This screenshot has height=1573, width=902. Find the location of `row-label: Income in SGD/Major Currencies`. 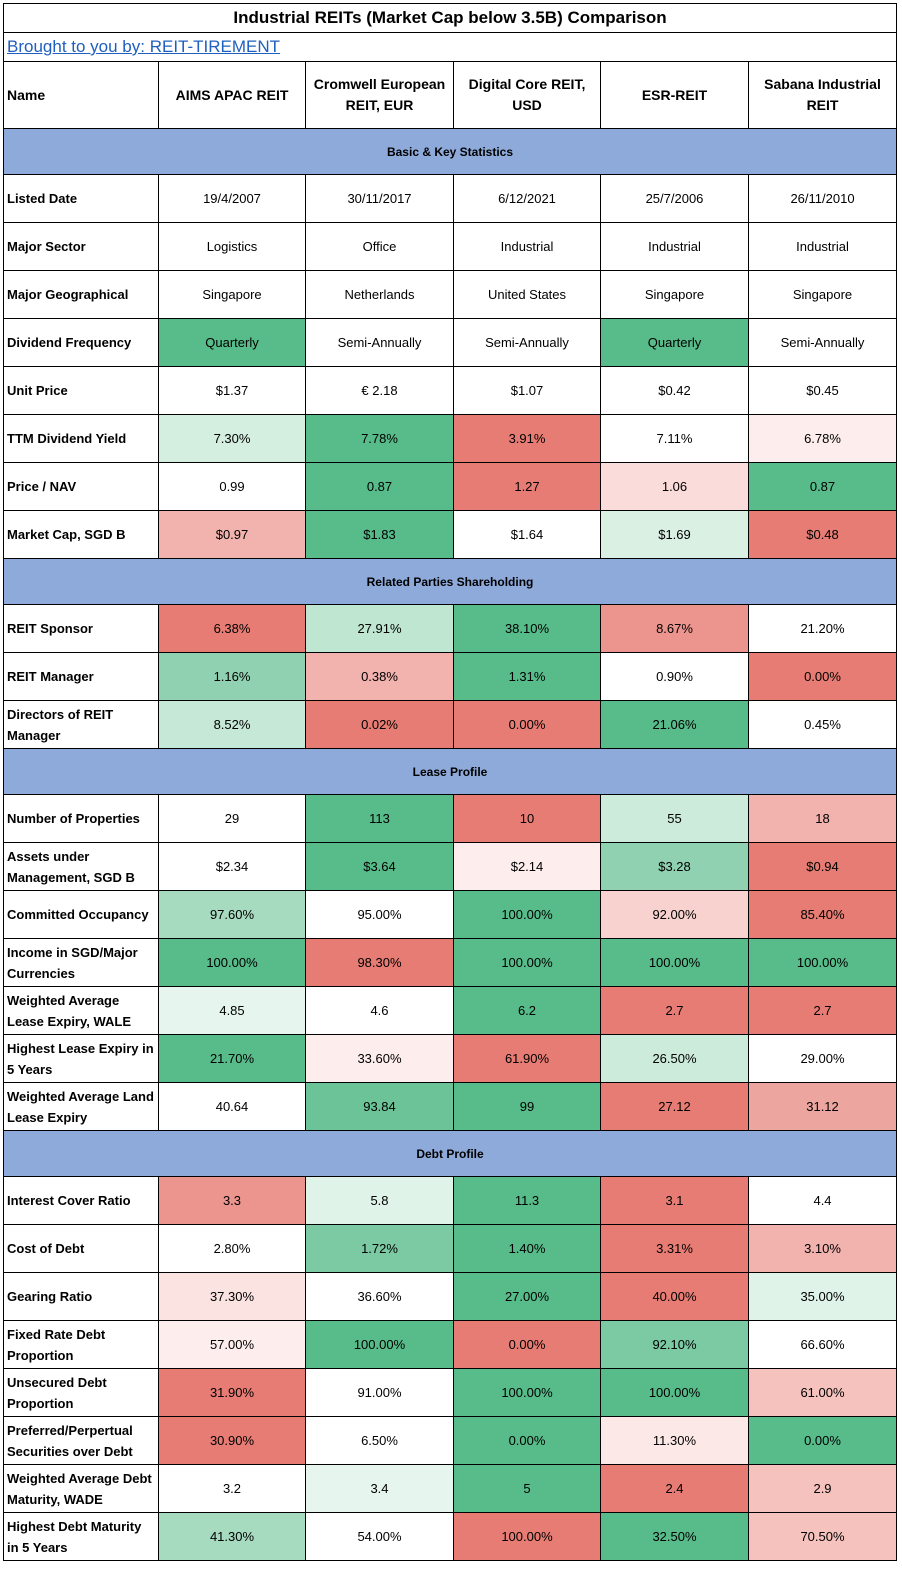

row-label: Income in SGD/Major Currencies is located at coordinates (81, 962).